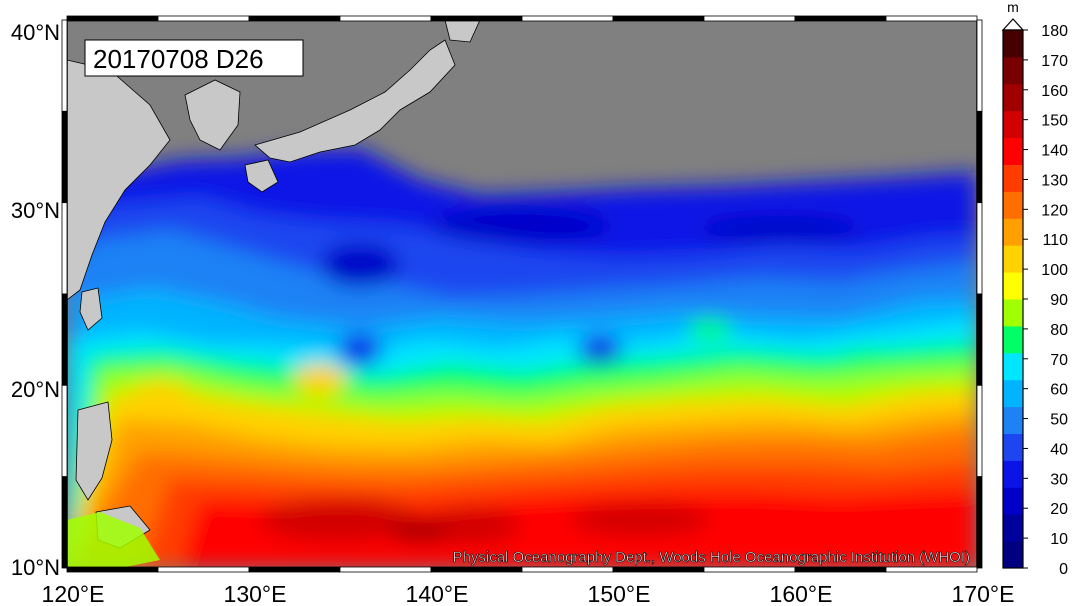  I want to click on colorbar-tick-label: 150, so click(1054, 121).